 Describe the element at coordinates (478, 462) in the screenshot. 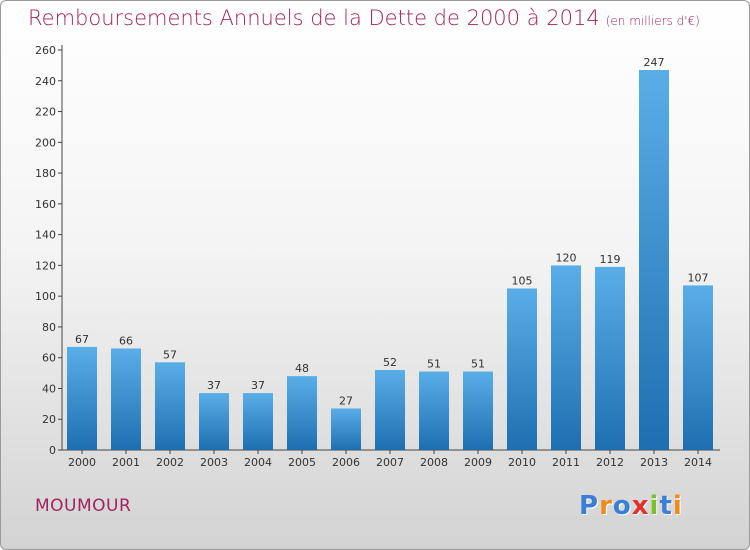

I see `x-tick-label: 2009` at that location.